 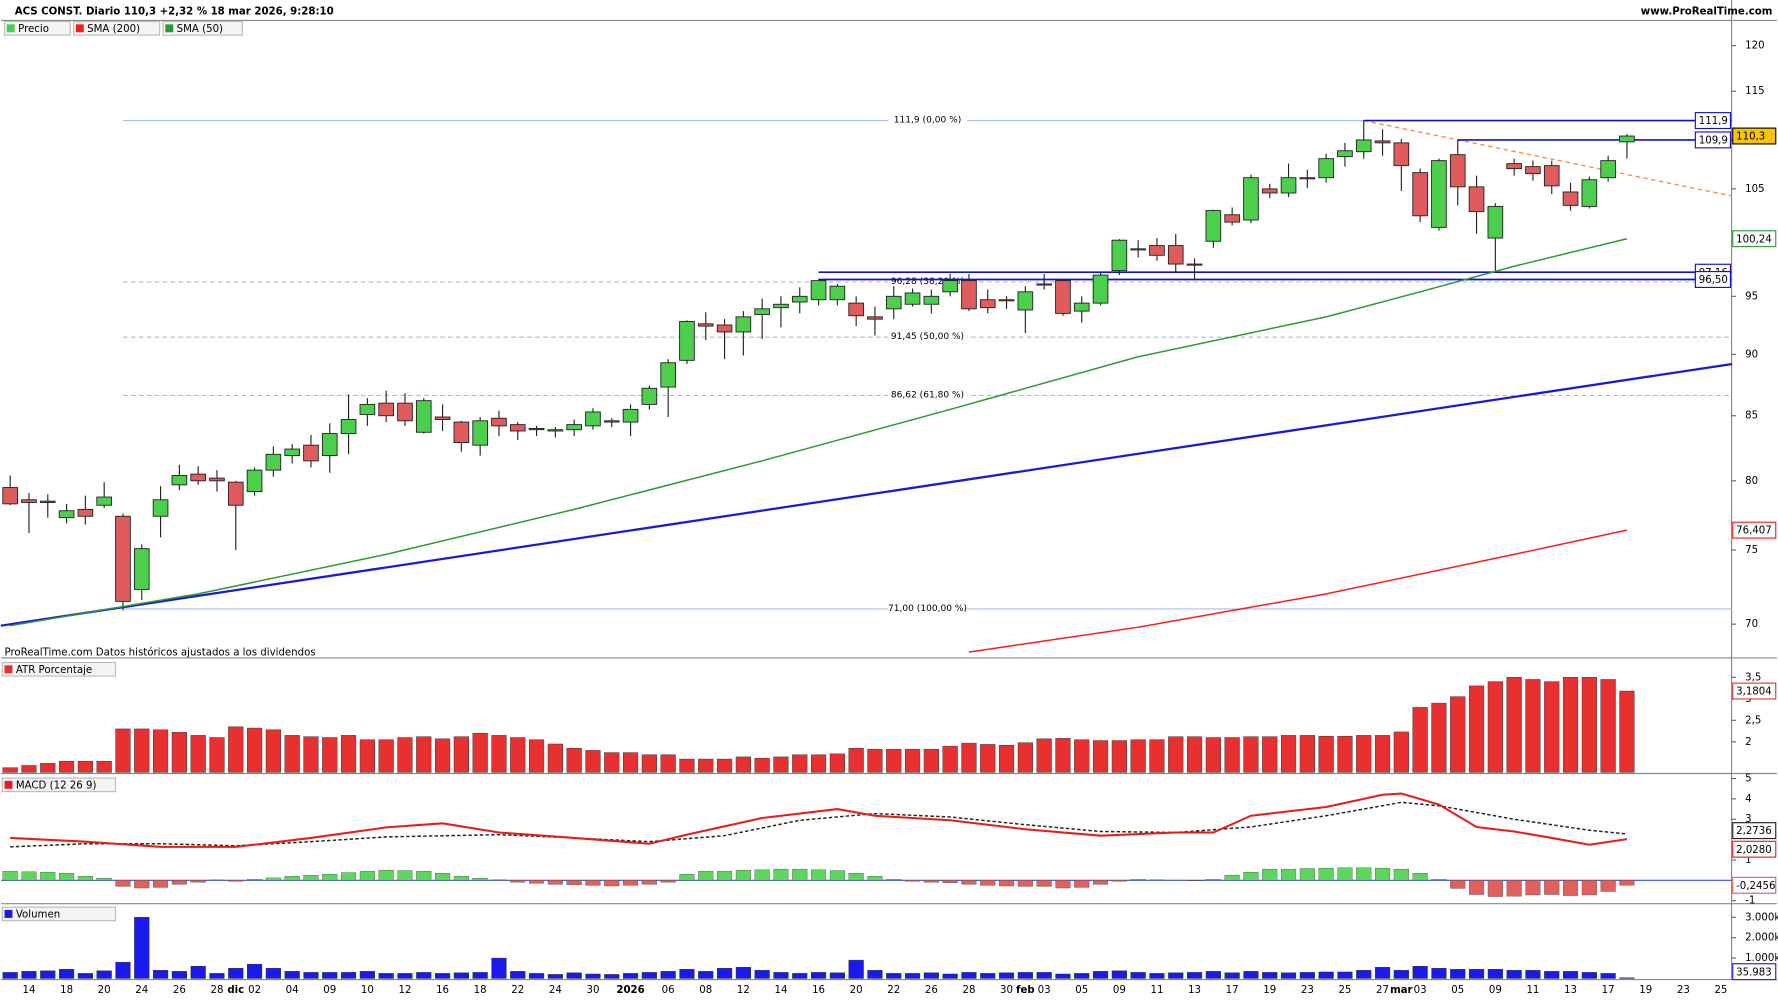 What do you see at coordinates (1761, 938) in the screenshot?
I see `y-tick-label: 2.000k` at bounding box center [1761, 938].